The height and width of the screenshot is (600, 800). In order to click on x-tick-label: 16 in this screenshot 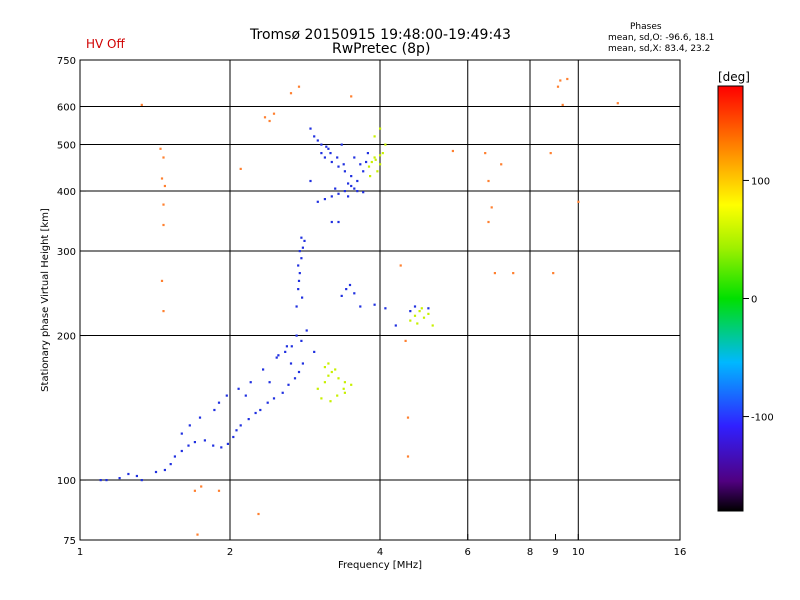, I will do `click(680, 552)`.